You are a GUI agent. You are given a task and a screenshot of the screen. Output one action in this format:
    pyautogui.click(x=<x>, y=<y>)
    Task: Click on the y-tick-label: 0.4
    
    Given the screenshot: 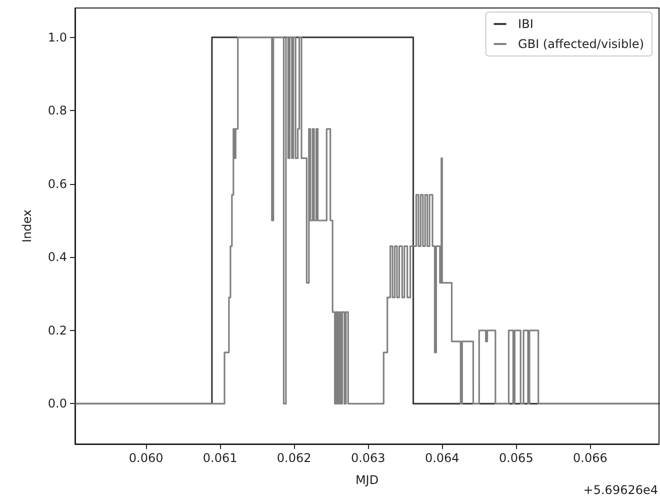 What is the action you would take?
    pyautogui.click(x=57, y=257)
    